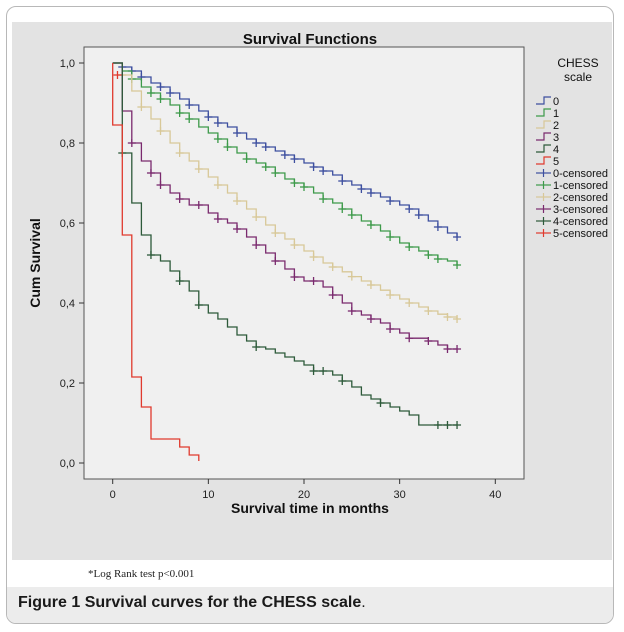 Image resolution: width=624 pixels, height=632 pixels. I want to click on legend-title-line: scale, so click(578, 77).